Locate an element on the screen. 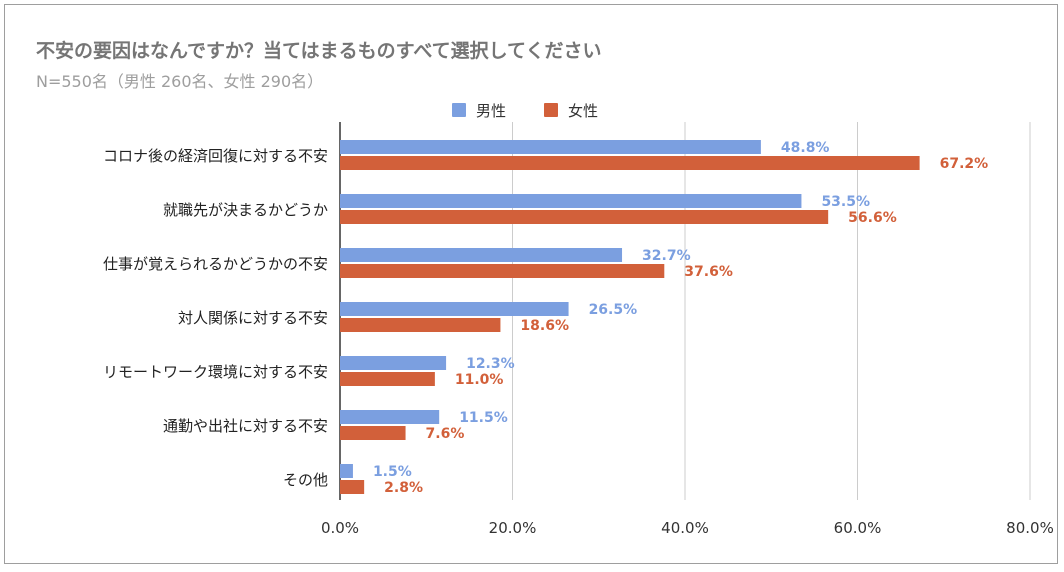  x-tick-label: 20.0% is located at coordinates (513, 528).